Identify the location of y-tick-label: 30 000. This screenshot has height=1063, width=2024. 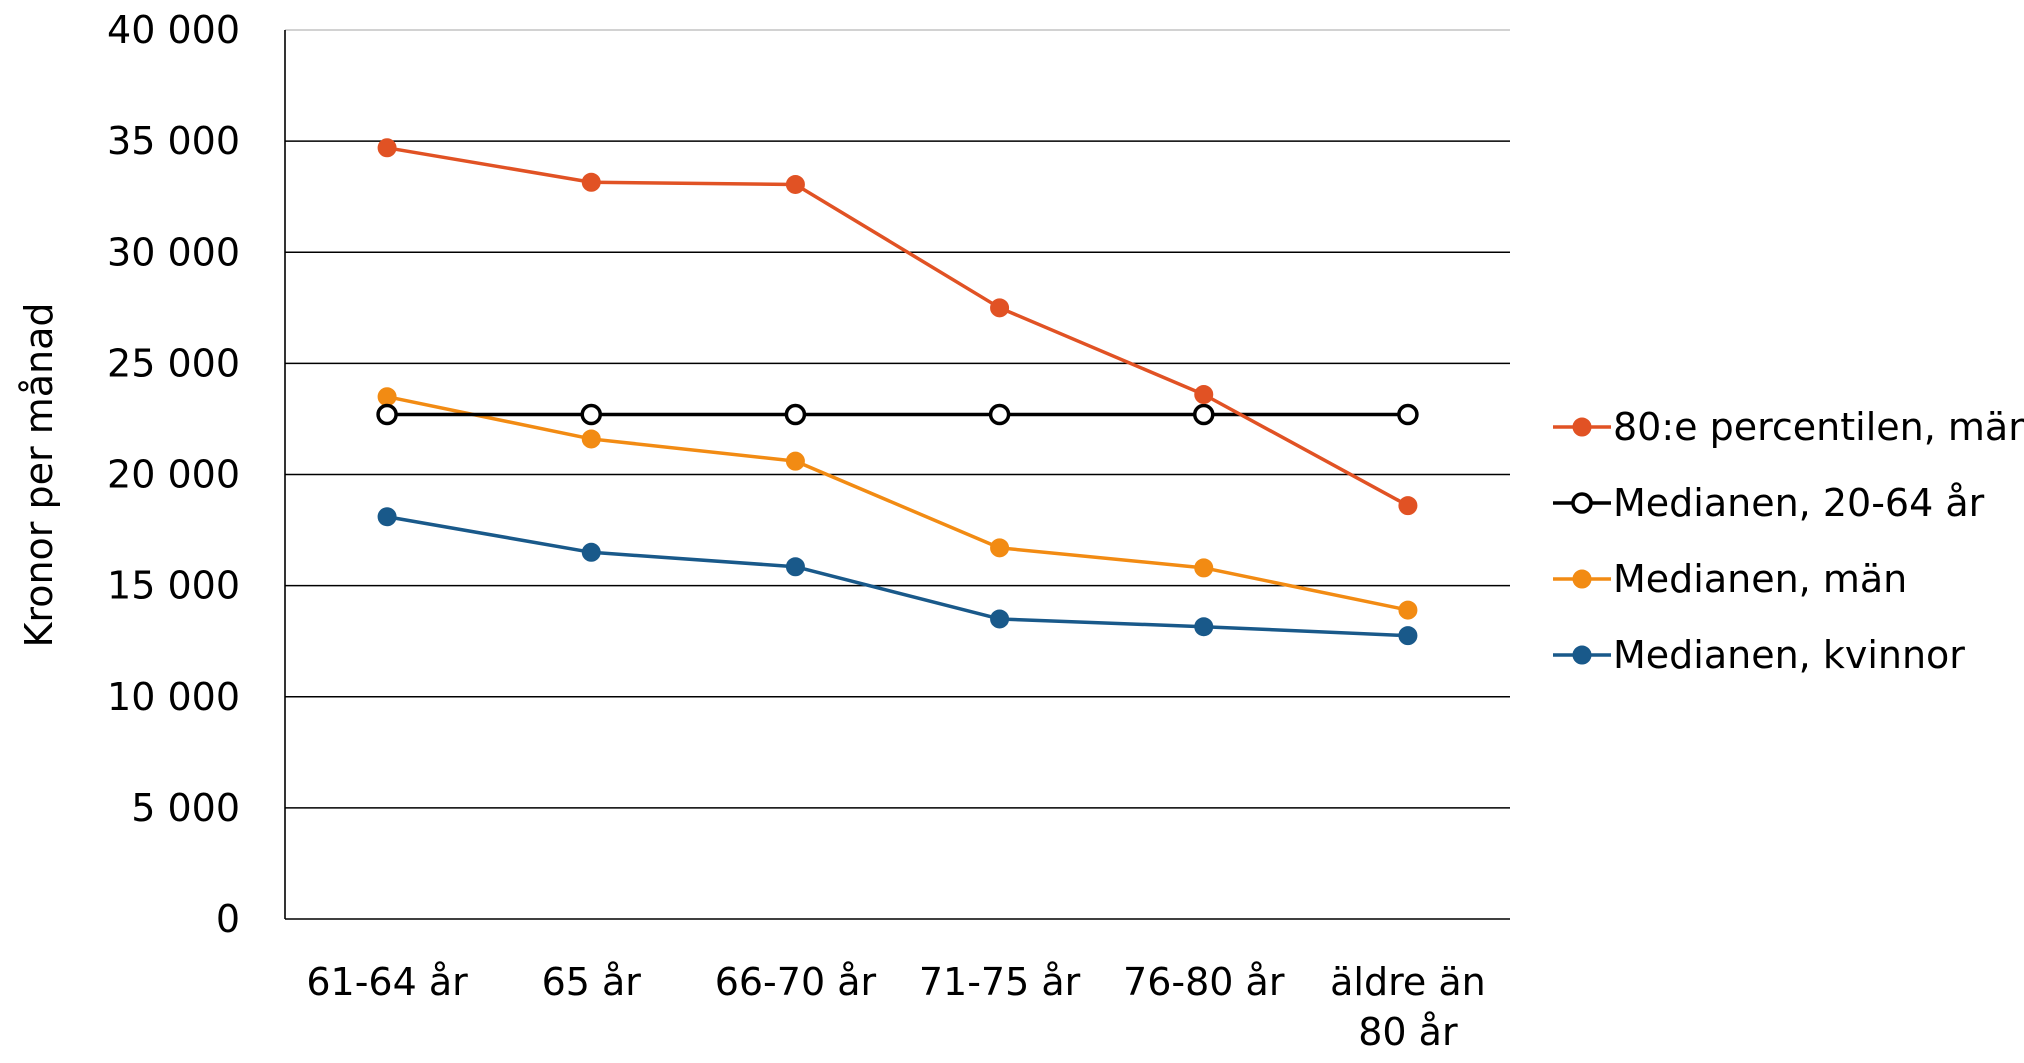
(173, 252).